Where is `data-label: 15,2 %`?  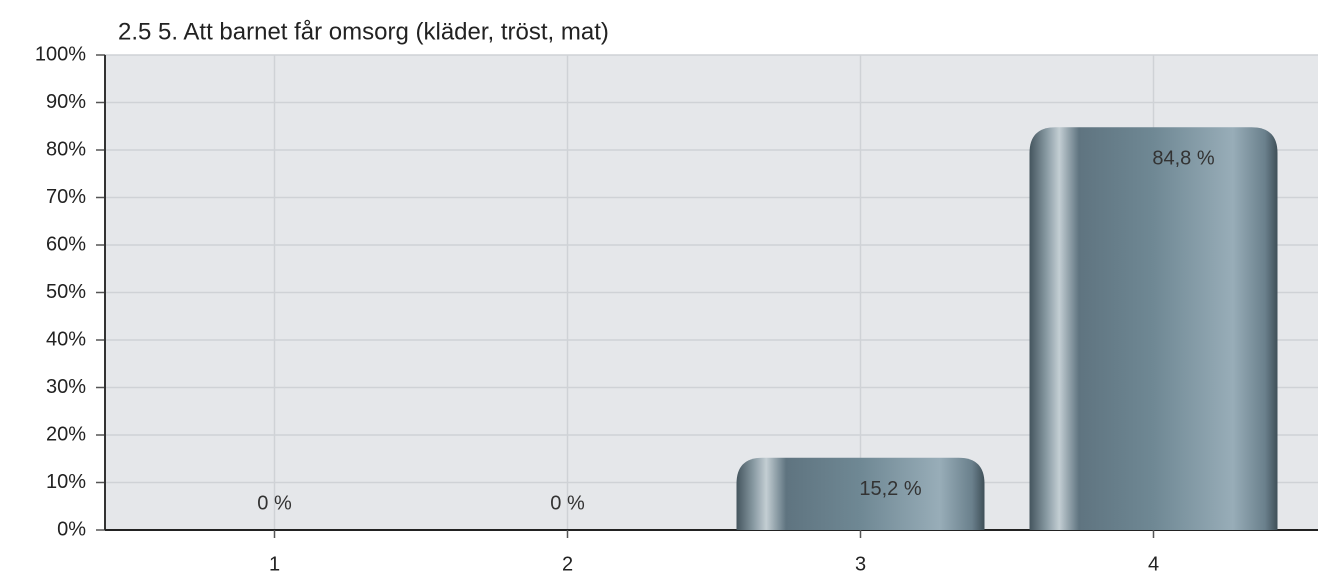
data-label: 15,2 % is located at coordinates (890, 489).